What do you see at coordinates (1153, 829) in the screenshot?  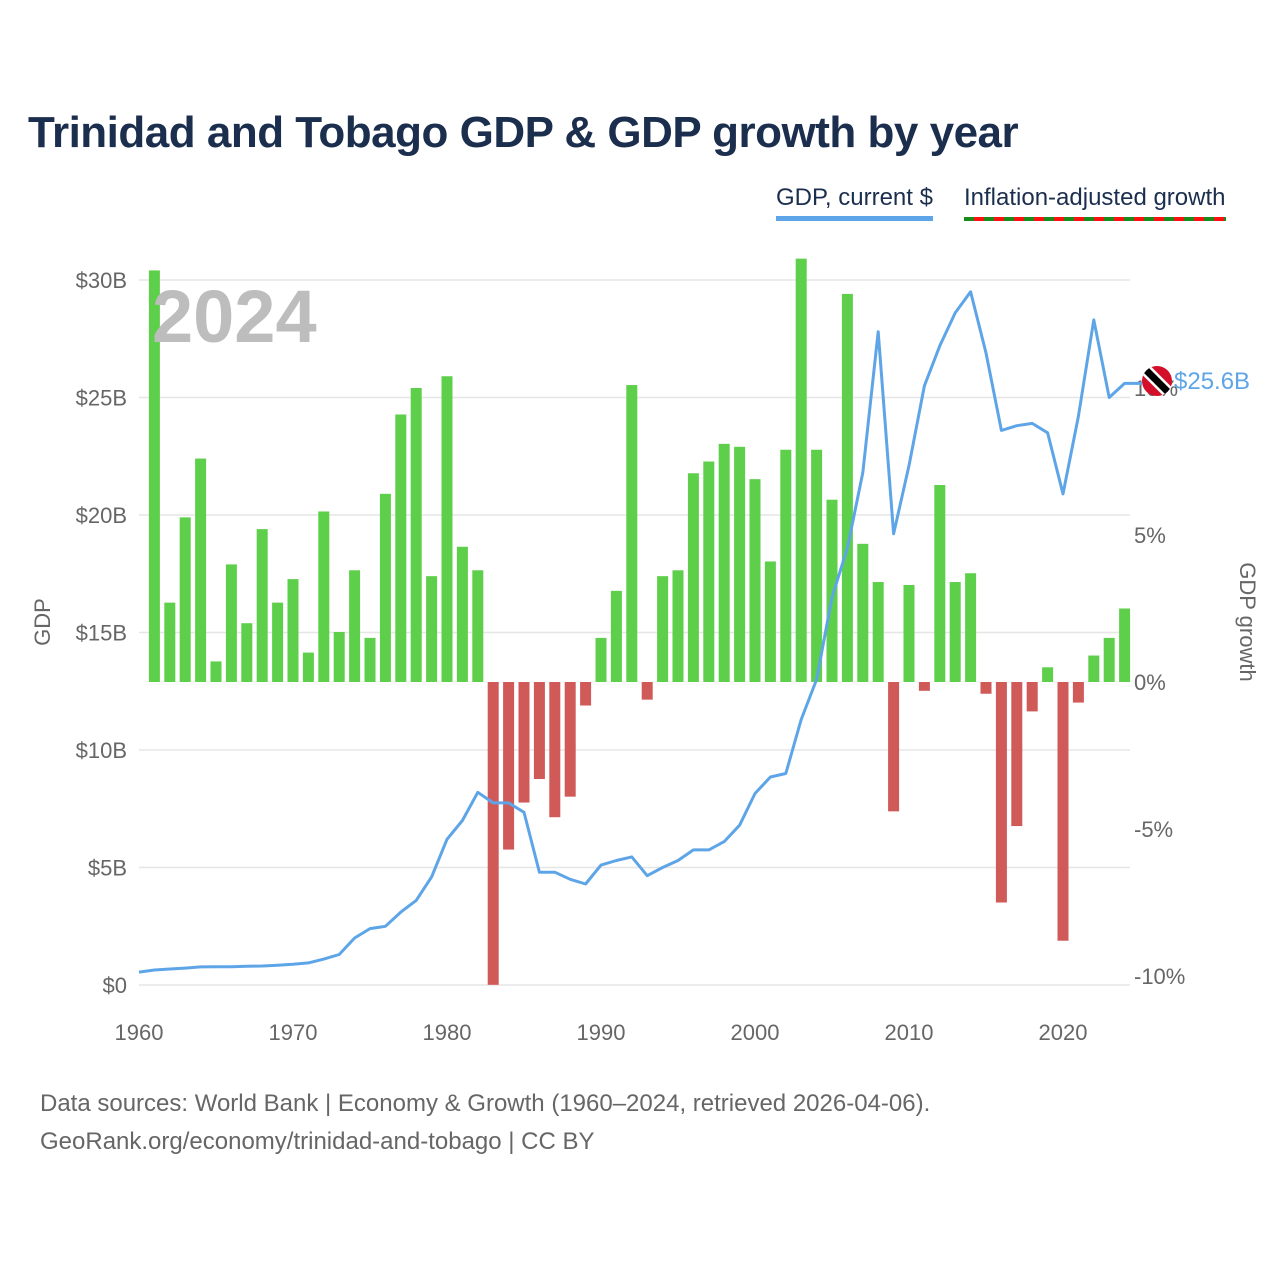 I see `y2-tick-label: -5%` at bounding box center [1153, 829].